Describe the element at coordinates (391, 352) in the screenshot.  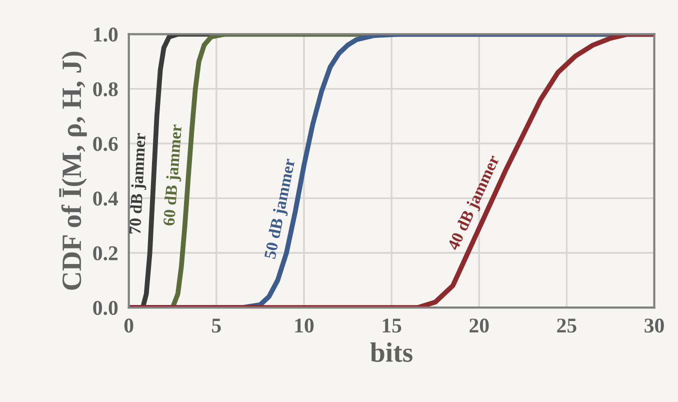
I see `x-axis-title: bits` at that location.